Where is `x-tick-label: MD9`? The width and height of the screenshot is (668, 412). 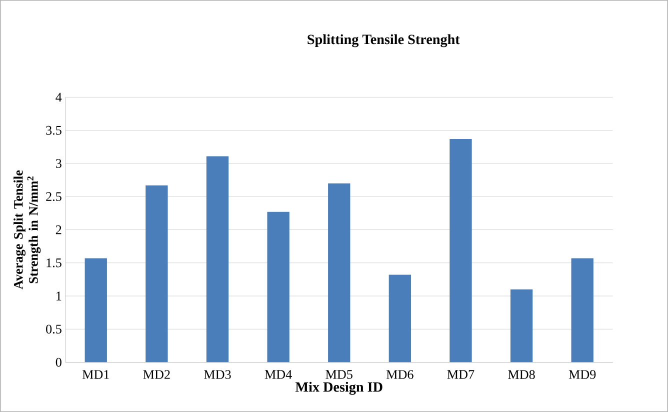 x-tick-label: MD9 is located at coordinates (582, 374).